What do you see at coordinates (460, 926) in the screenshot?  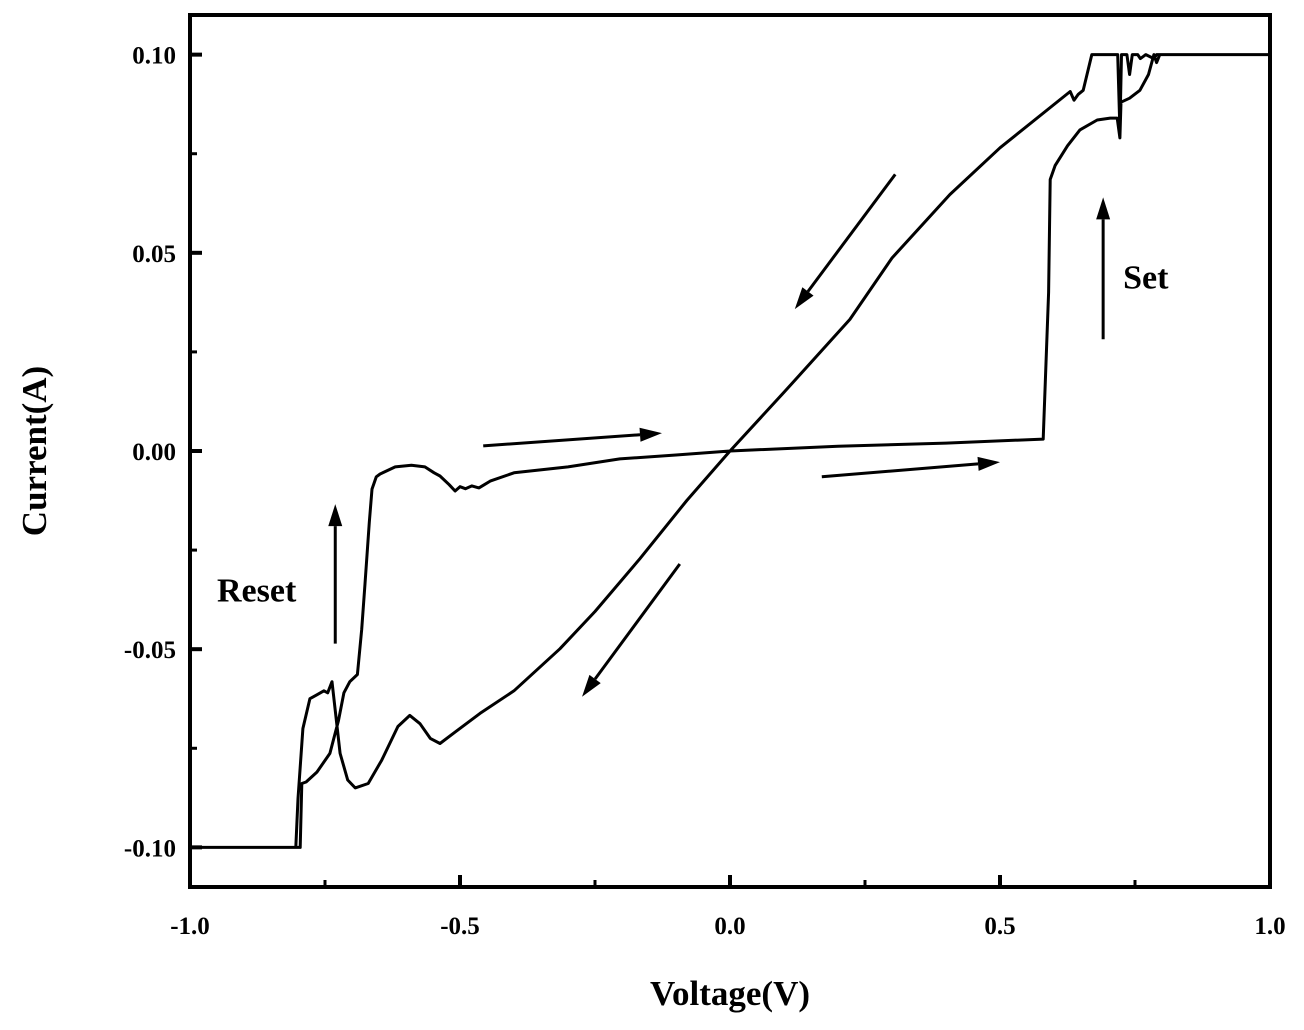 I see `x-tick-label: -0.5` at bounding box center [460, 926].